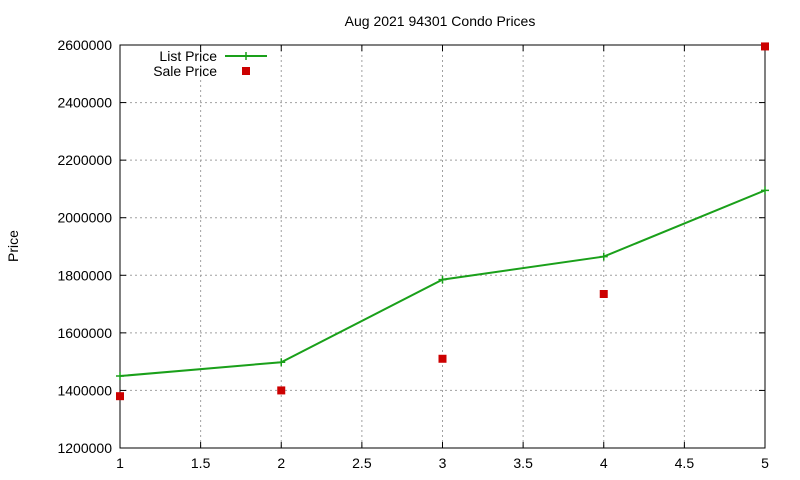 The height and width of the screenshot is (480, 800). I want to click on x-tick-label: 2.5, so click(362, 463).